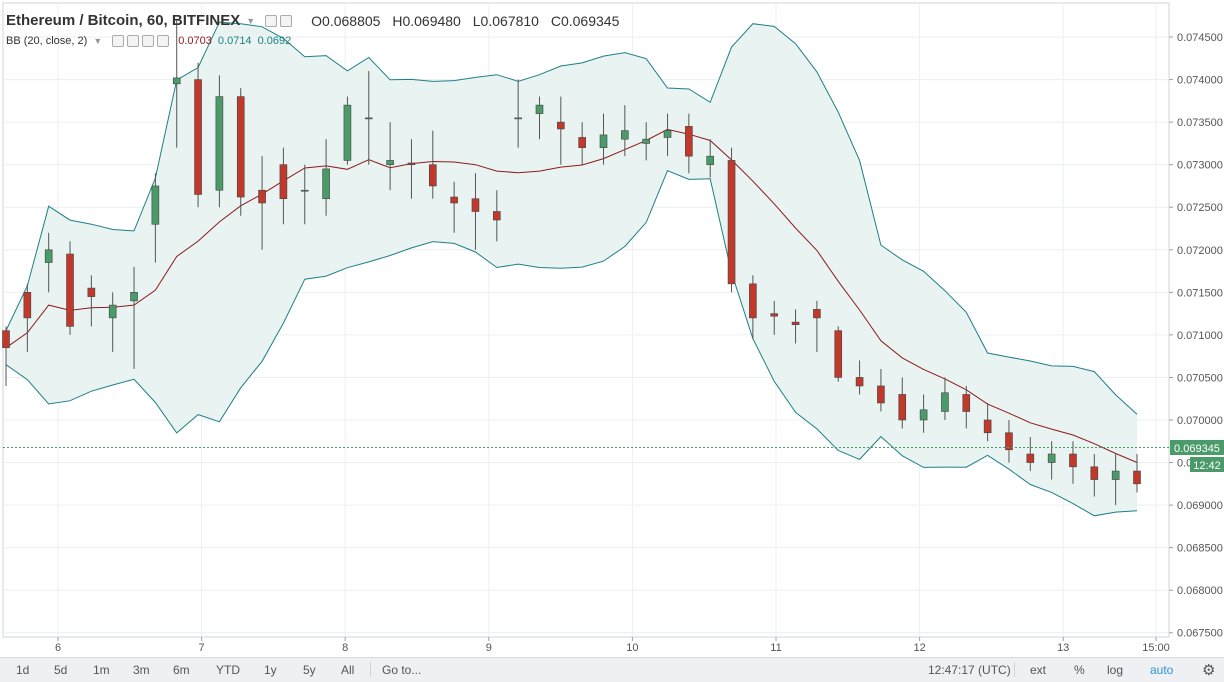  Describe the element at coordinates (101, 670) in the screenshot. I see `range-1m: 1m` at that location.